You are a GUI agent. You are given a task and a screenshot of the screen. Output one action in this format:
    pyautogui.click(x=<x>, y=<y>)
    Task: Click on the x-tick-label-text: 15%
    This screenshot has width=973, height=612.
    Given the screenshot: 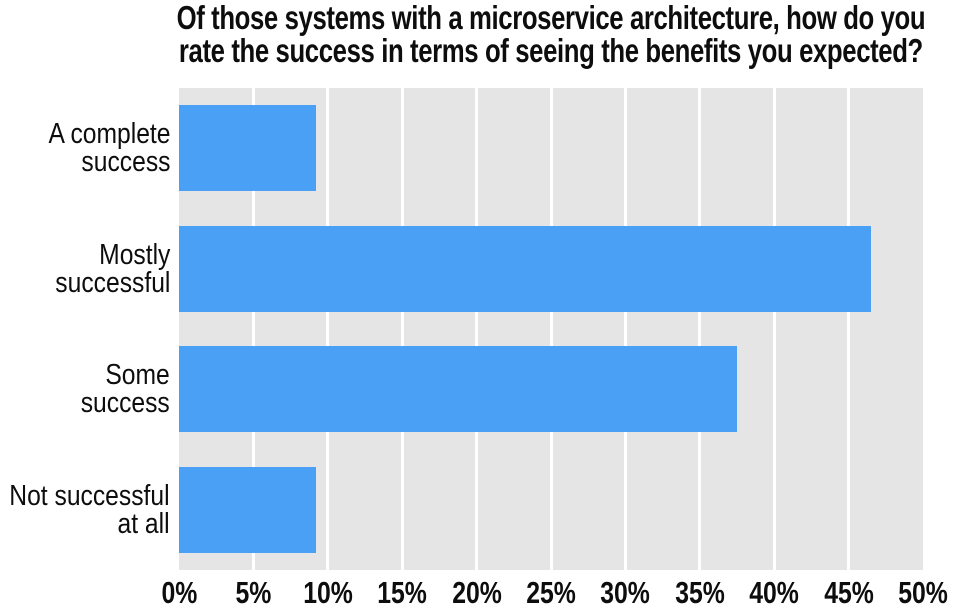 What is the action you would take?
    pyautogui.click(x=402, y=592)
    